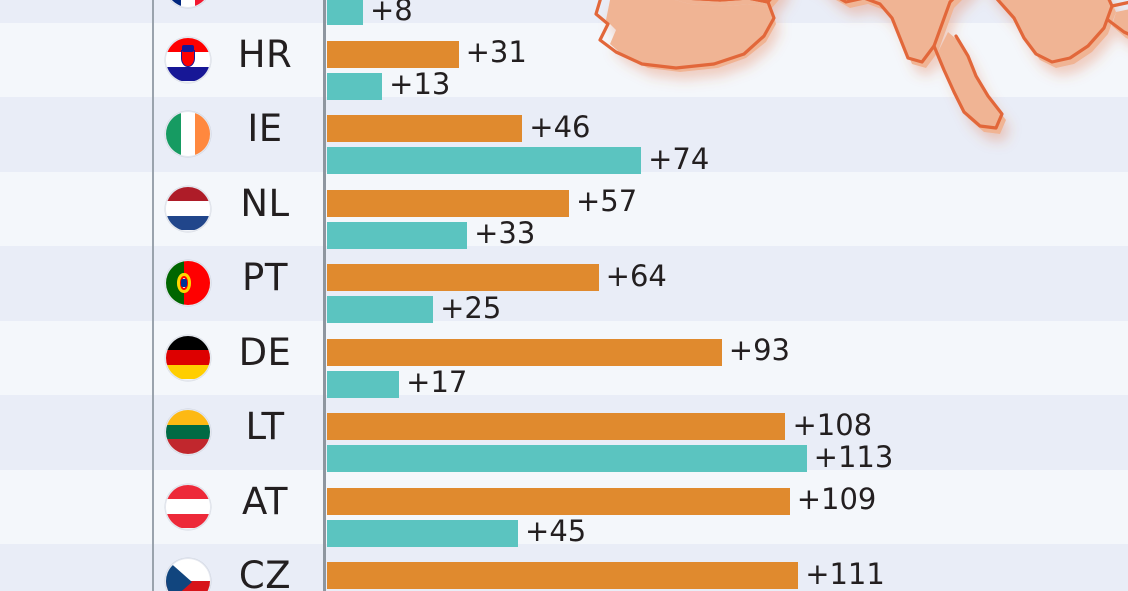 This screenshot has height=591, width=1128. I want to click on chart-row: DE +93 +17, so click(564, 360).